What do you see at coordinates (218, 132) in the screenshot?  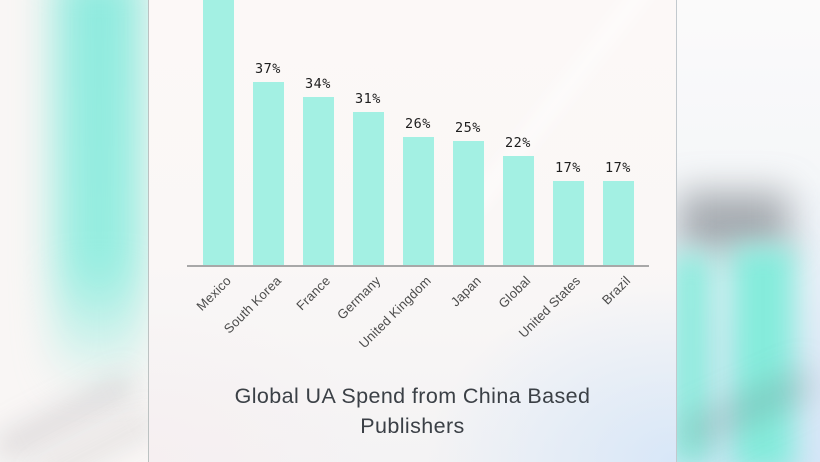 I see `bar-mexico` at bounding box center [218, 132].